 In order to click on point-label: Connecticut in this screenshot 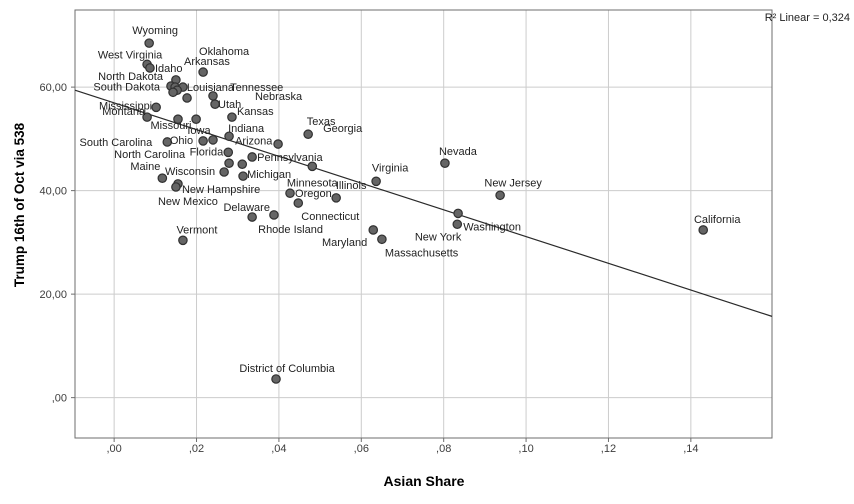, I will do `click(330, 217)`.